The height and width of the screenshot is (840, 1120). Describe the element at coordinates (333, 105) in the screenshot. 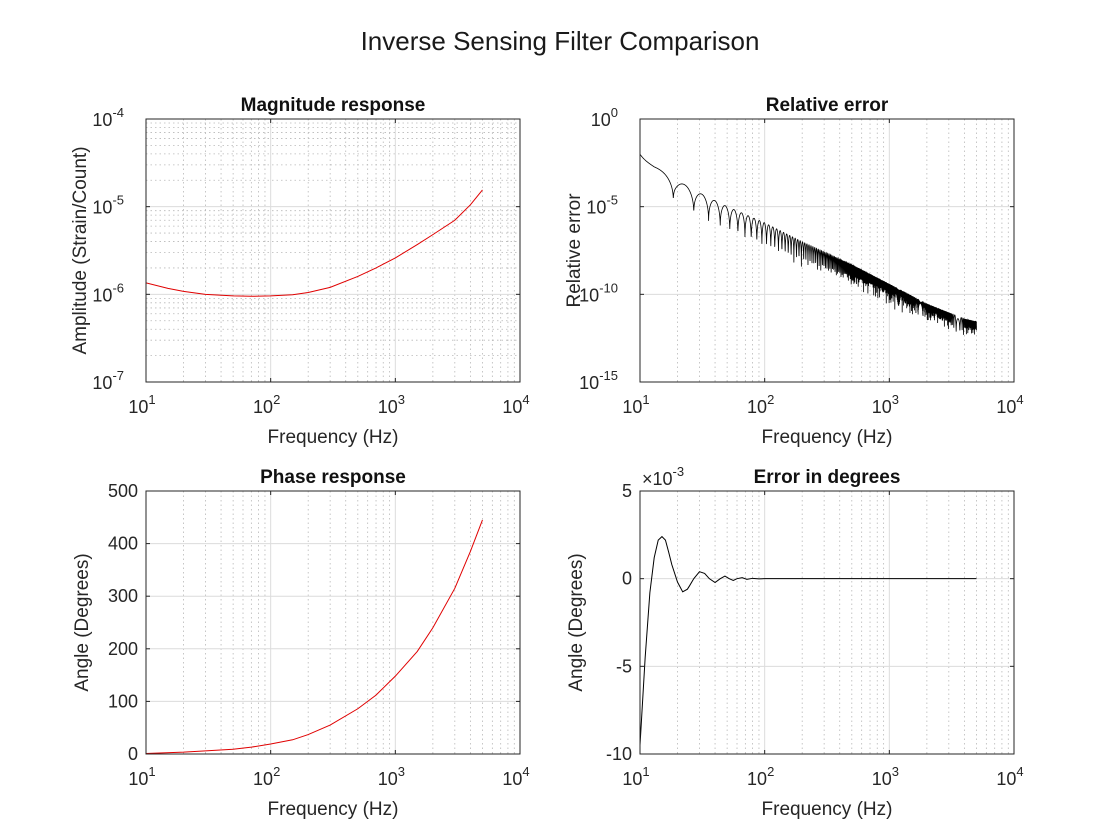

I see `subplot-title: Magnitude response` at that location.